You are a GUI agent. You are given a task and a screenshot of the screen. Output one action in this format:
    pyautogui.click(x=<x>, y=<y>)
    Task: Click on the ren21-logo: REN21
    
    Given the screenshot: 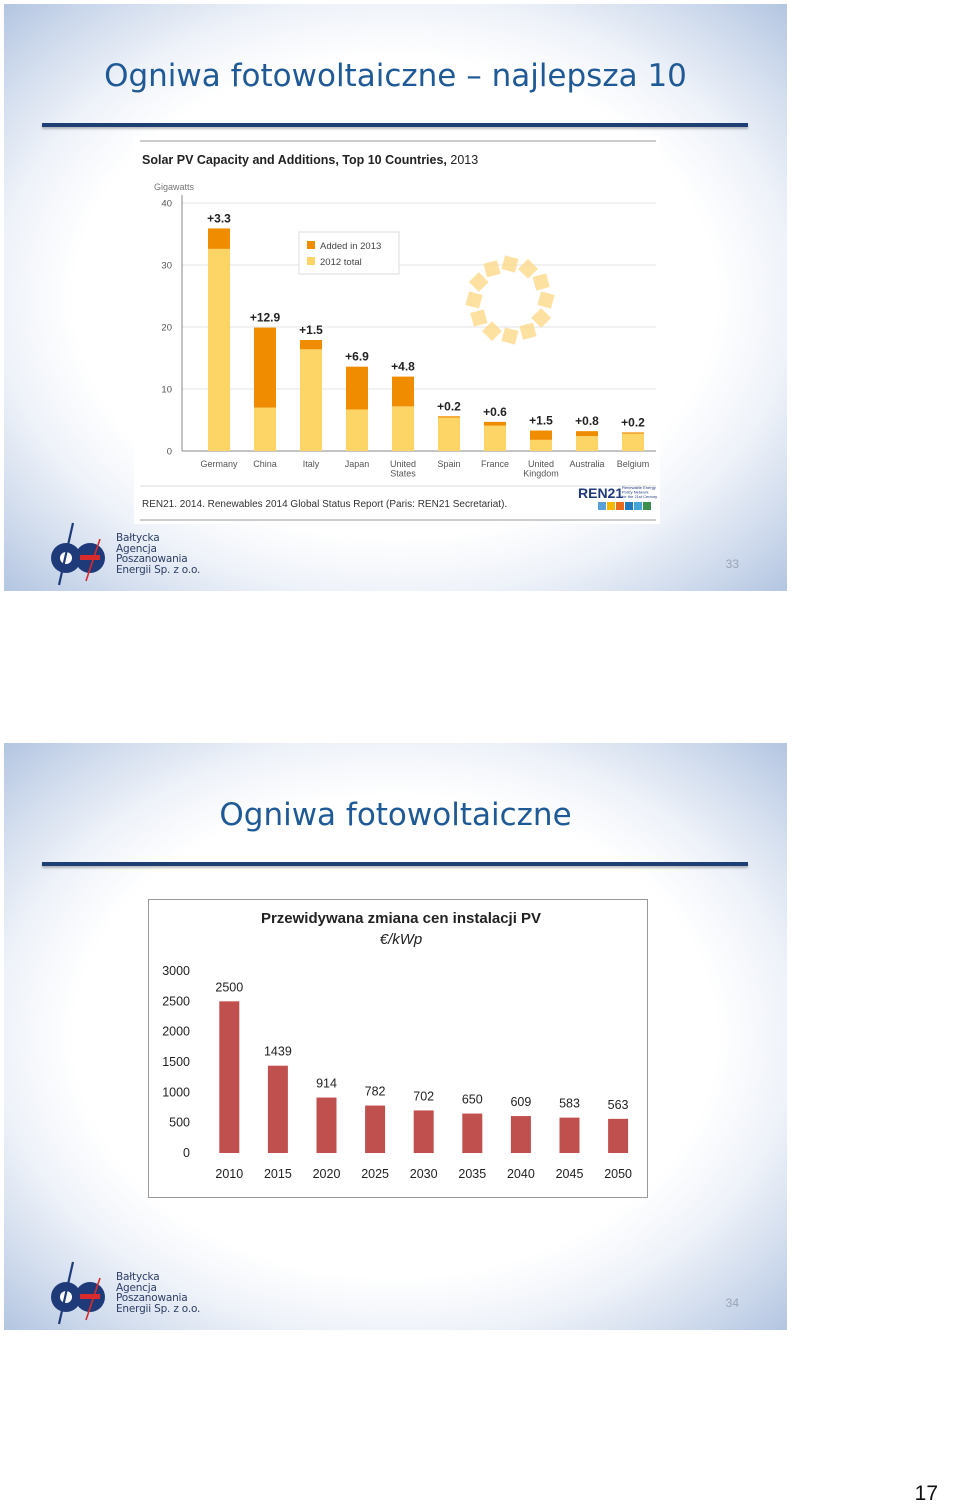 What is the action you would take?
    pyautogui.click(x=600, y=493)
    